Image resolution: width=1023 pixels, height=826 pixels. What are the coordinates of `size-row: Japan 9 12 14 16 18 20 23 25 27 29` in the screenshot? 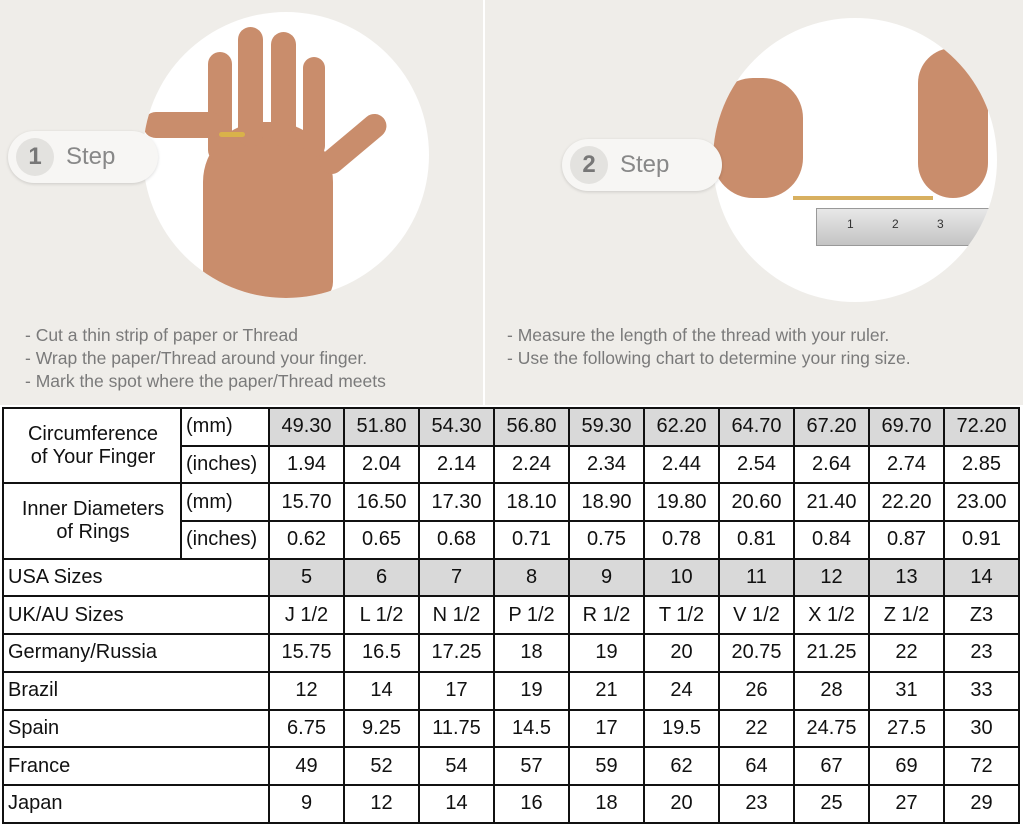 It's located at (511, 803).